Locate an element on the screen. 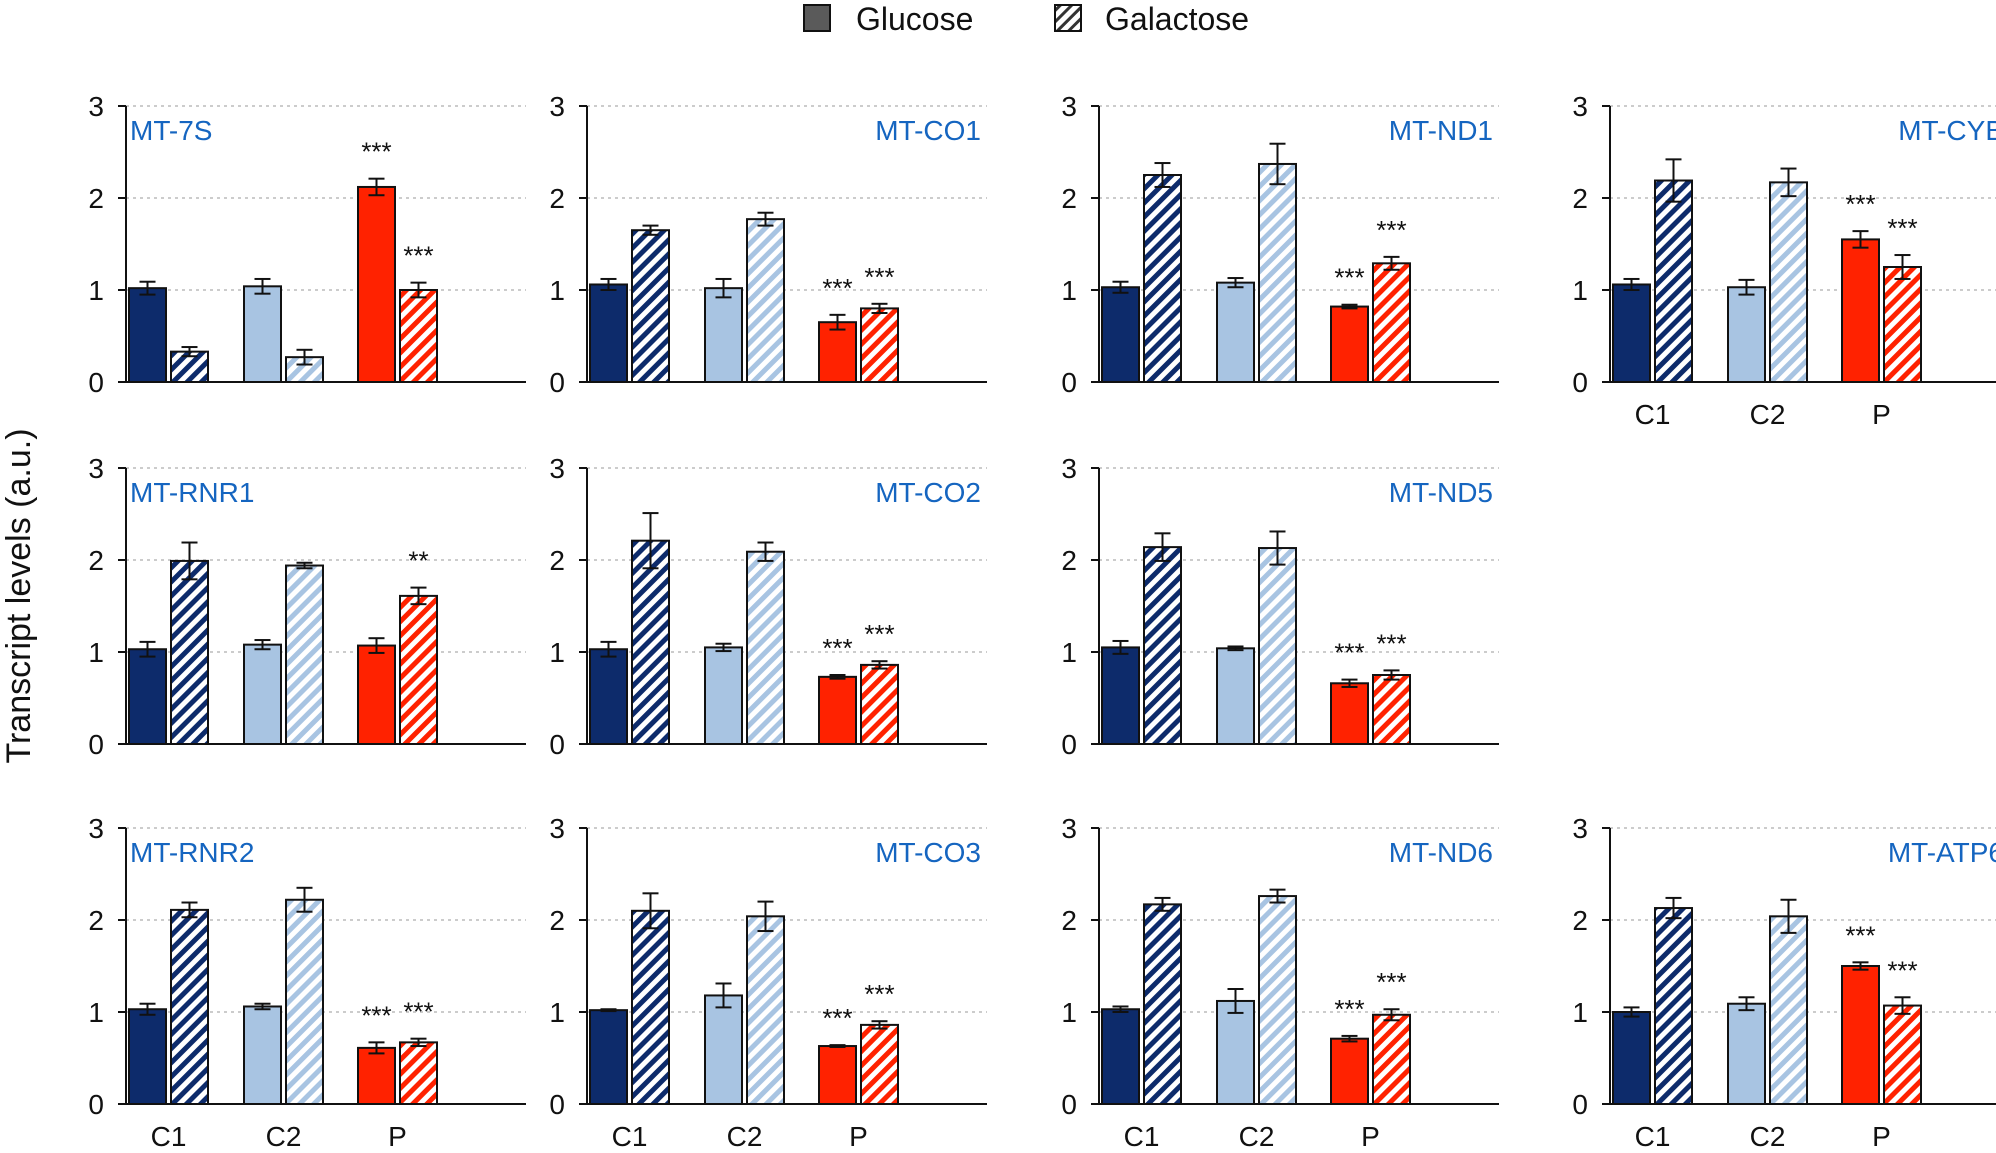 This screenshot has width=1996, height=1153. panel-title: MT-ND6 is located at coordinates (1441, 852).